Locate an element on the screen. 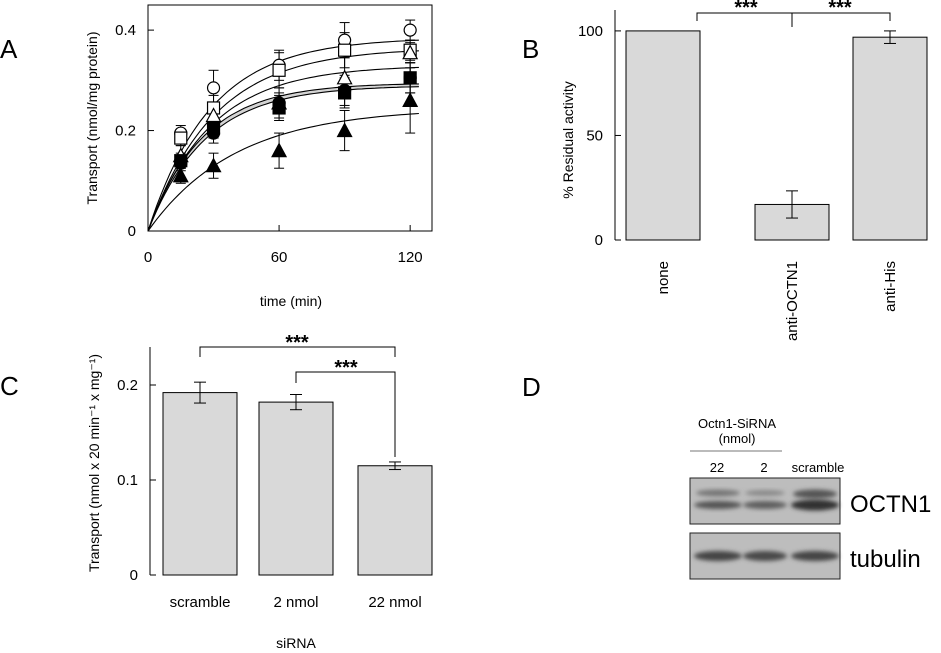 The image size is (941, 653). panel-c-ylabel: Transport (nmol x 20 min⁻¹ x mg⁻¹) is located at coordinates (94, 463).